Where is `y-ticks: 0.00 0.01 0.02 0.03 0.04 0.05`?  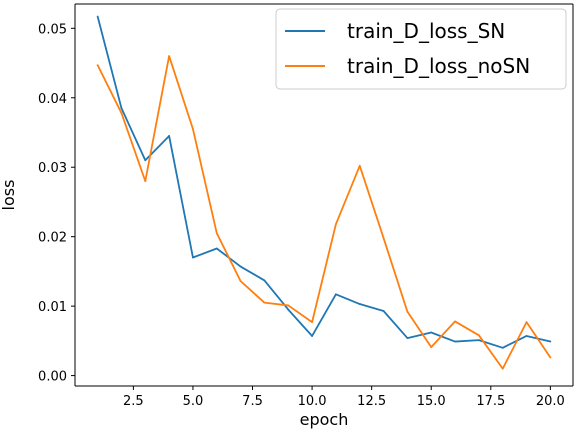
y-ticks: 0.00 0.01 0.02 0.03 0.04 0.05 is located at coordinates (56, 203).